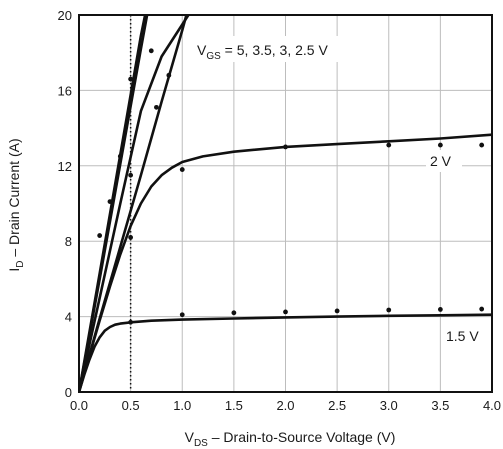  I want to click on y-tick-labels: 0 4 8 12 16 20, so click(65, 204).